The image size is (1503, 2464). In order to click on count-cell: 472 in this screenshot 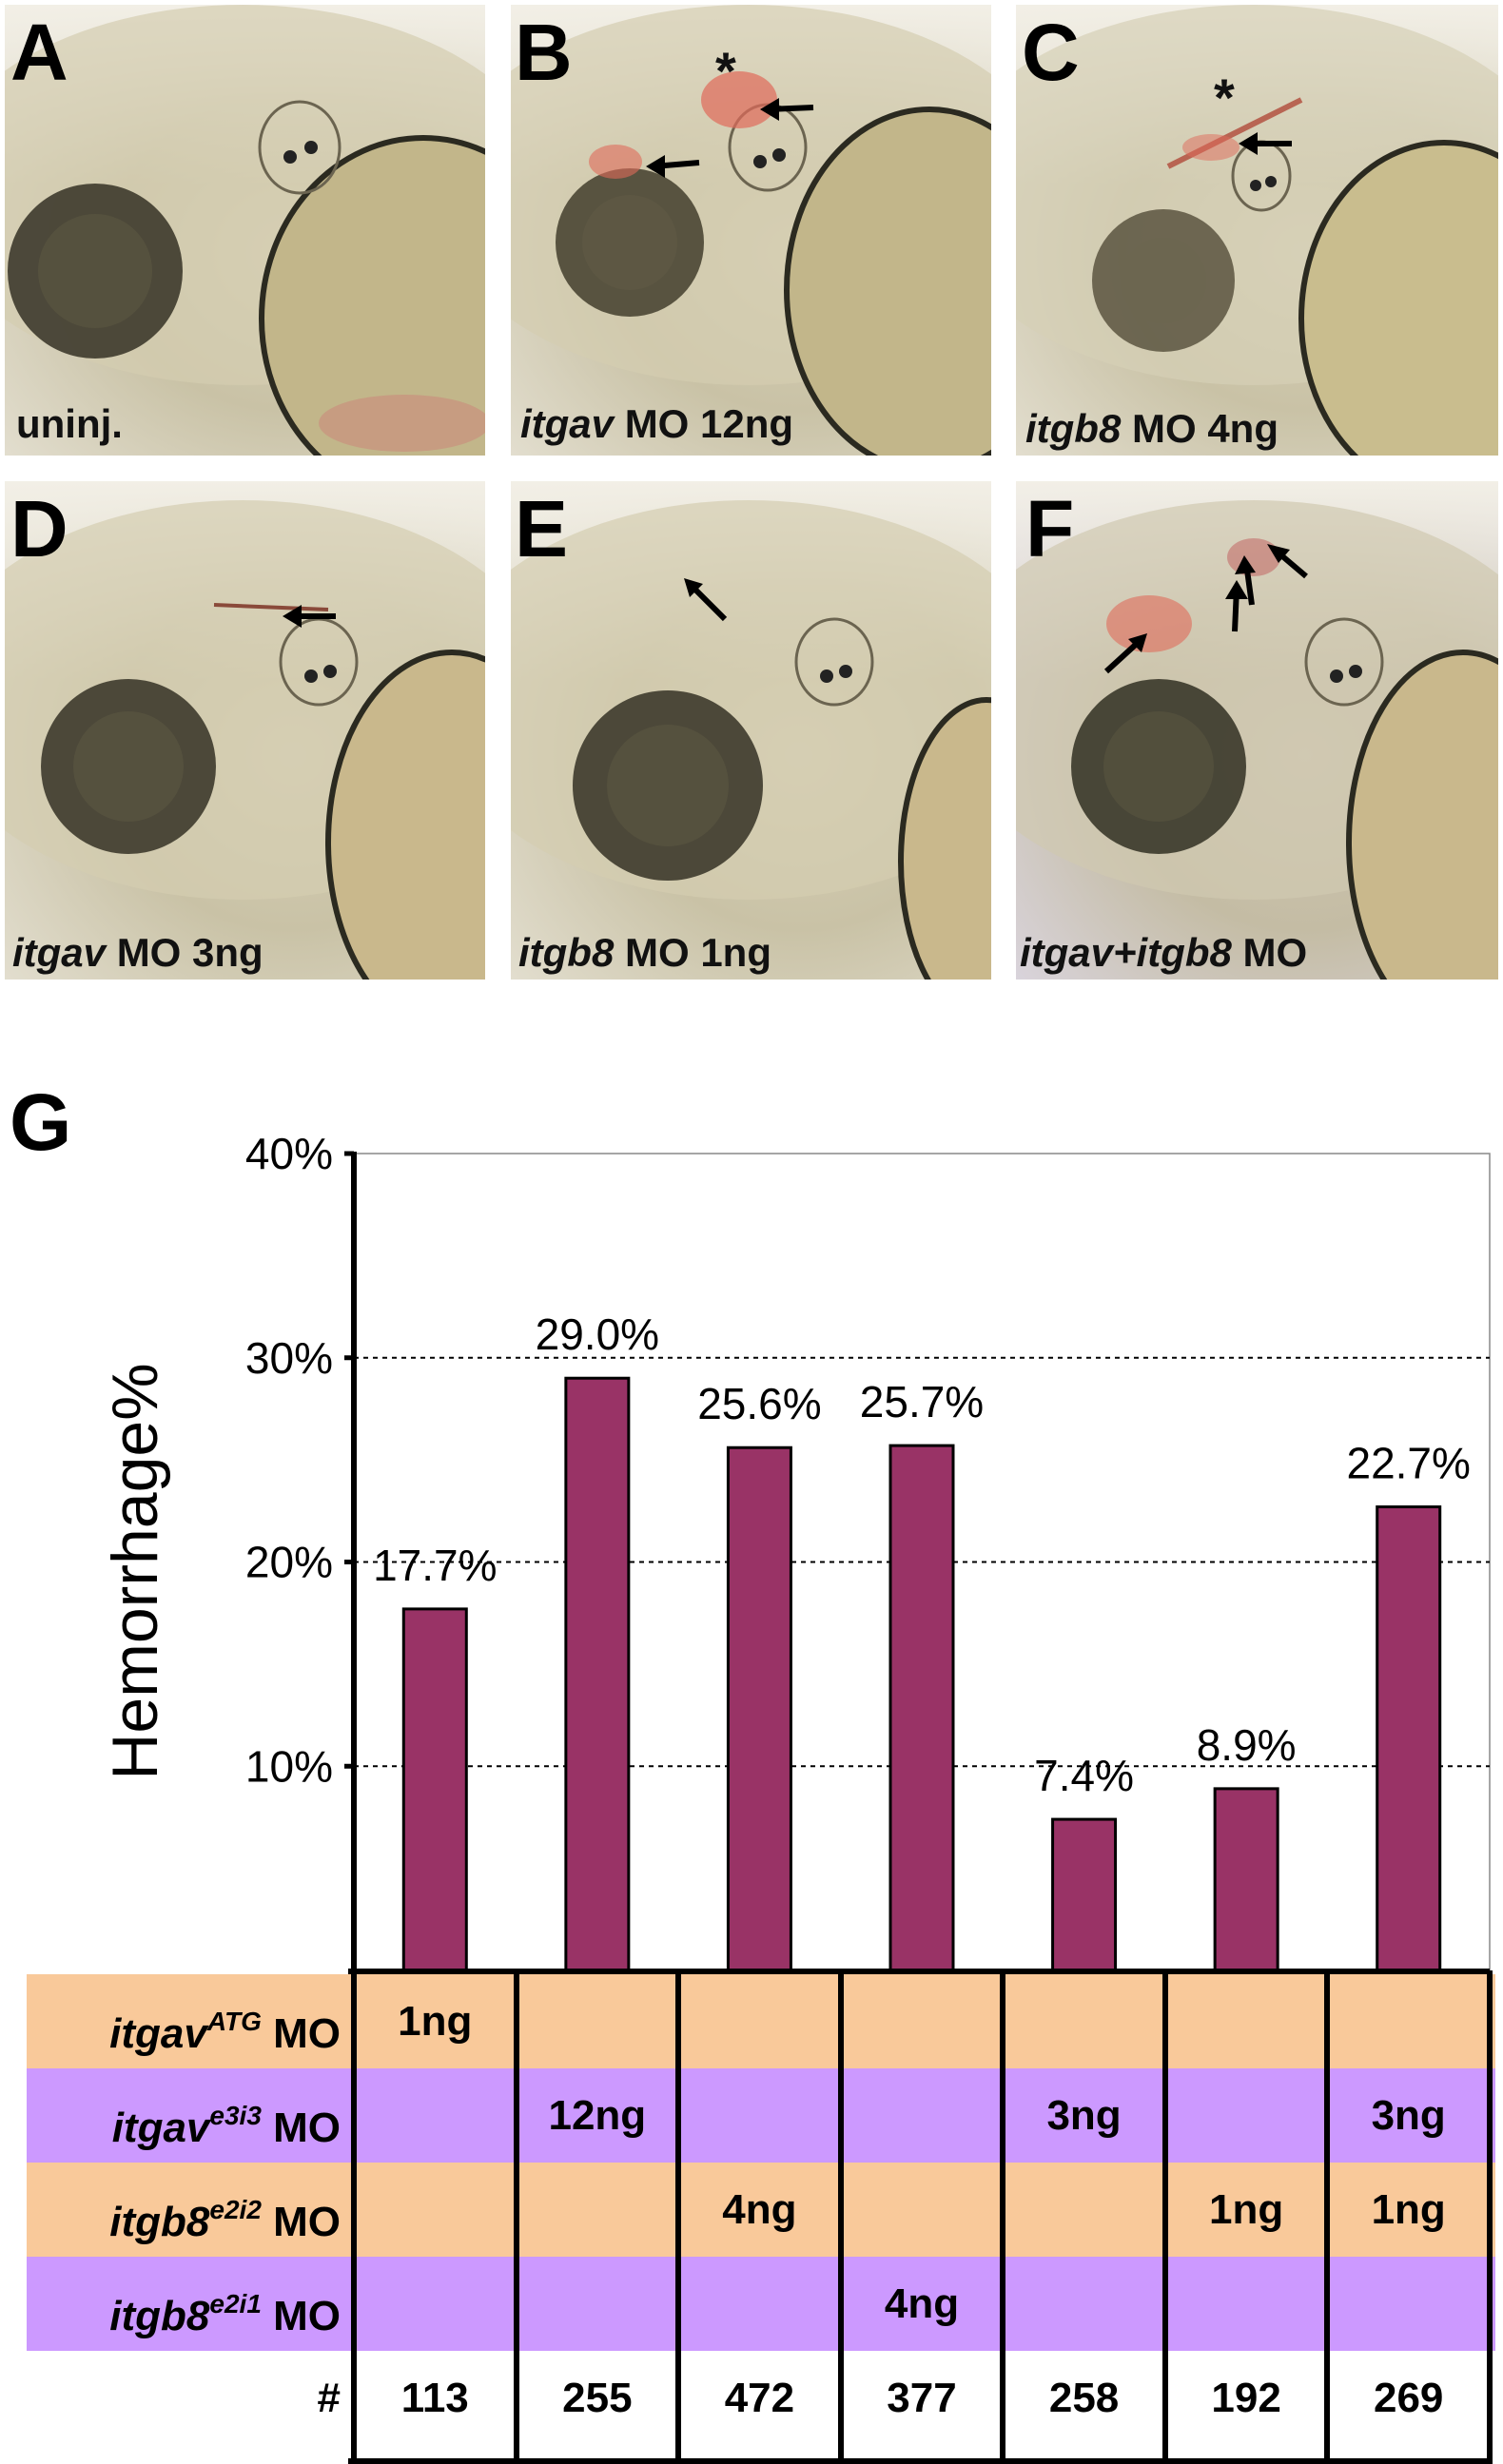, I will do `click(759, 2398)`.